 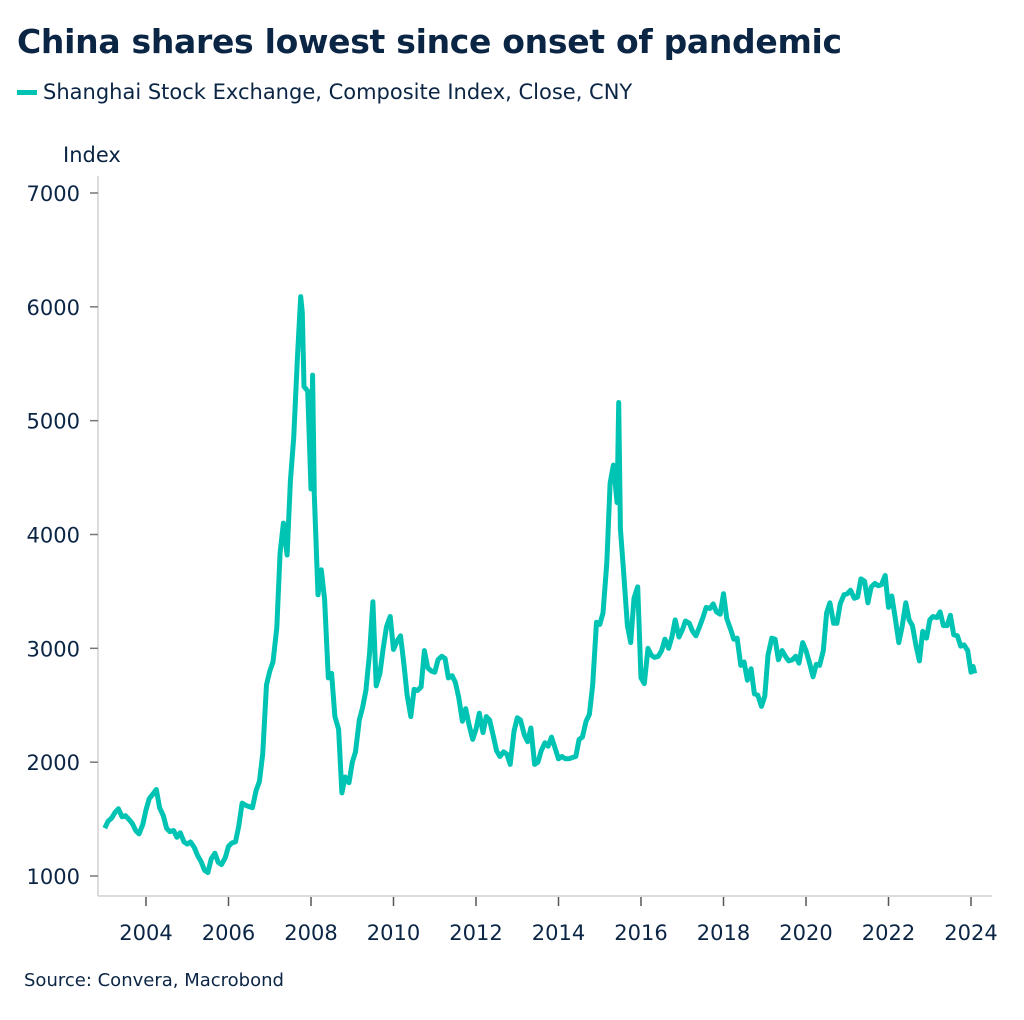 I want to click on x-tick-label: 2024, so click(x=970, y=933).